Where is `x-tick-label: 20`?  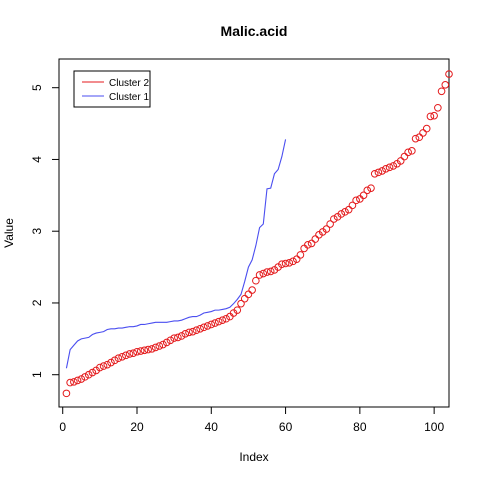 x-tick-label: 20 is located at coordinates (137, 427).